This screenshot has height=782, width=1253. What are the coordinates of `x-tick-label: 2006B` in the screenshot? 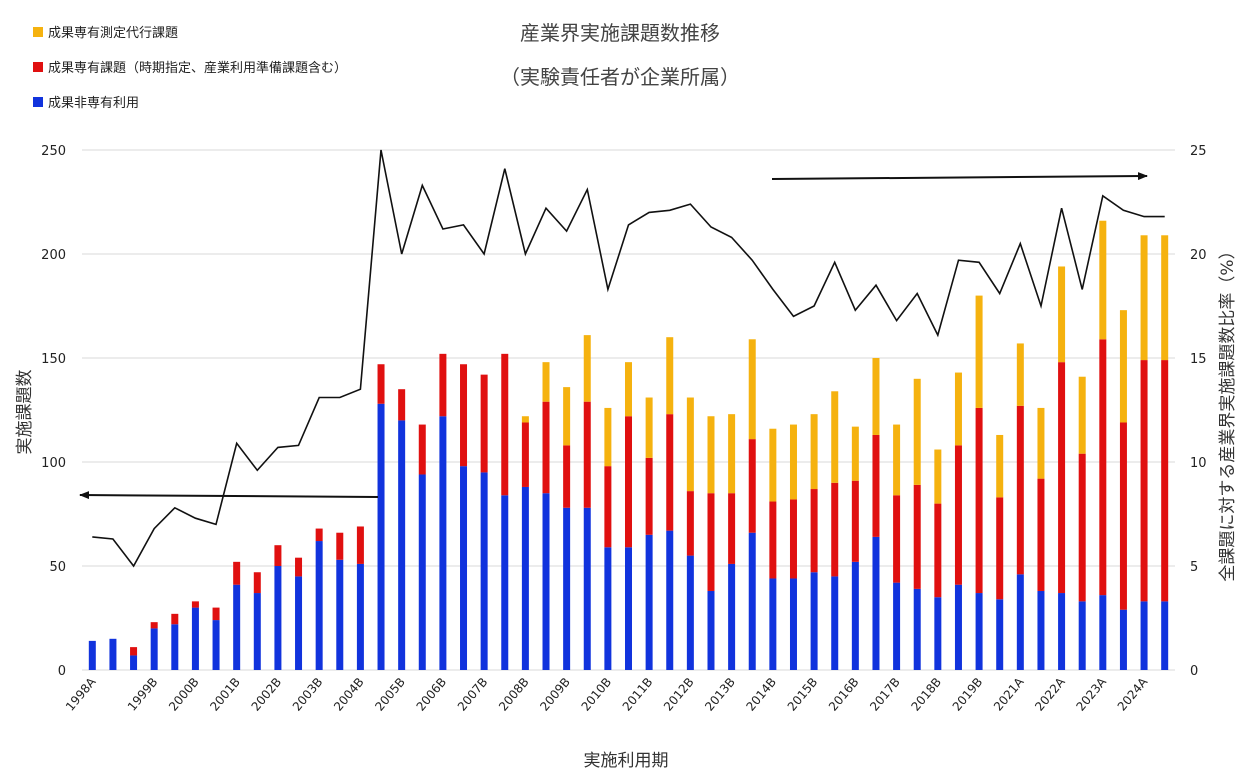 It's located at (432, 694).